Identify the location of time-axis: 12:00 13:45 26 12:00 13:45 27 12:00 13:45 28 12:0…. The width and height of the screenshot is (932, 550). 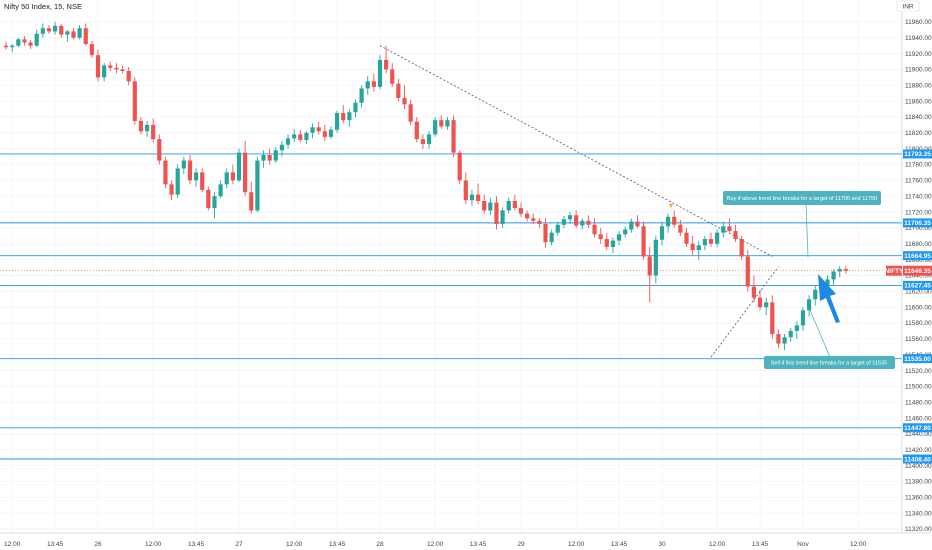
(435, 544).